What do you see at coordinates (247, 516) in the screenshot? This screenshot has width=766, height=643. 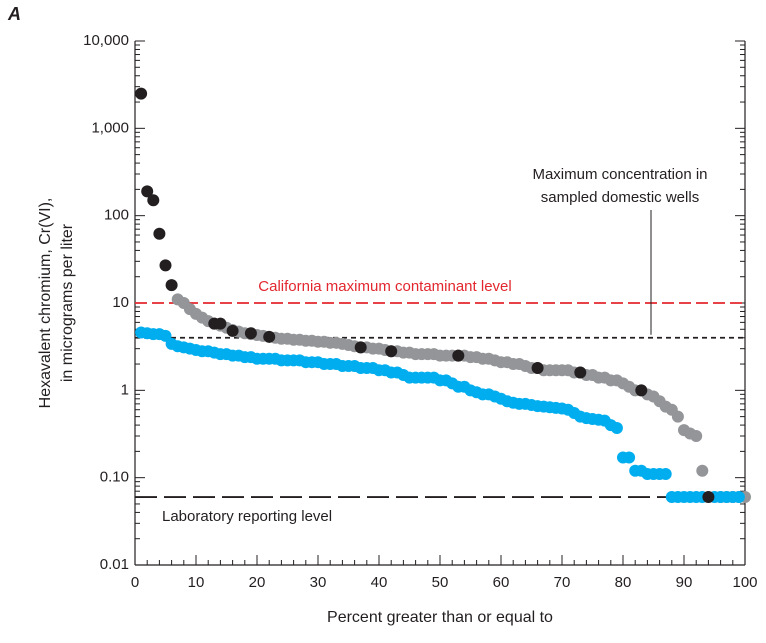 I see `reference-label: Laboratory reporting level` at bounding box center [247, 516].